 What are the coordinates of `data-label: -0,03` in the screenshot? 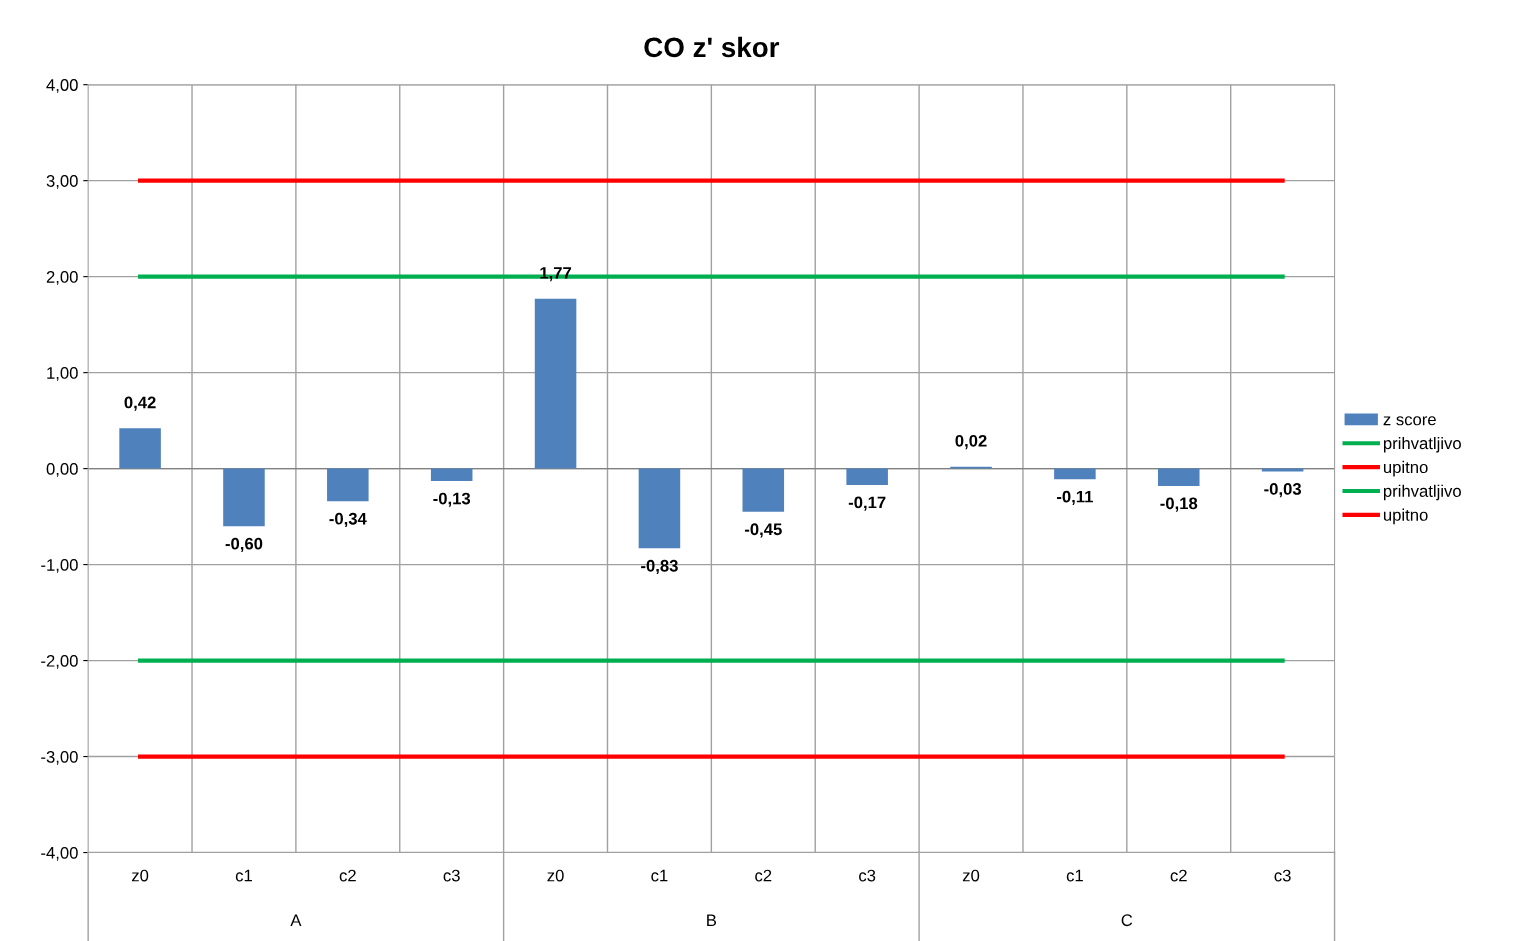 It's located at (1283, 490).